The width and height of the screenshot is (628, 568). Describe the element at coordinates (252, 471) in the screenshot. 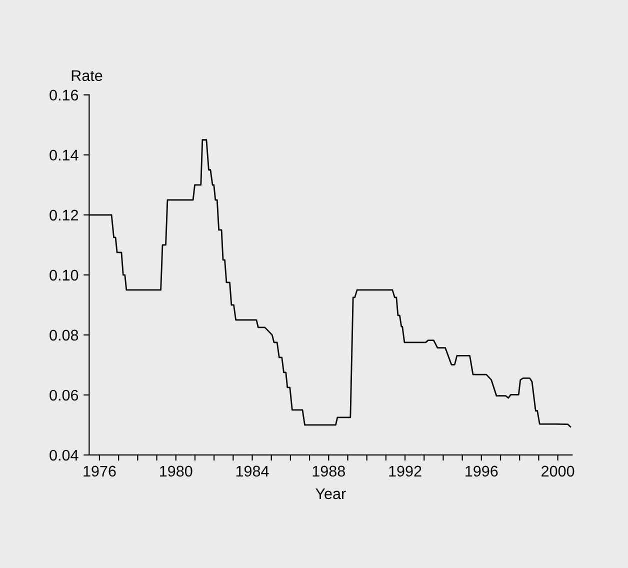

I see `x-tick-label: 1984` at that location.